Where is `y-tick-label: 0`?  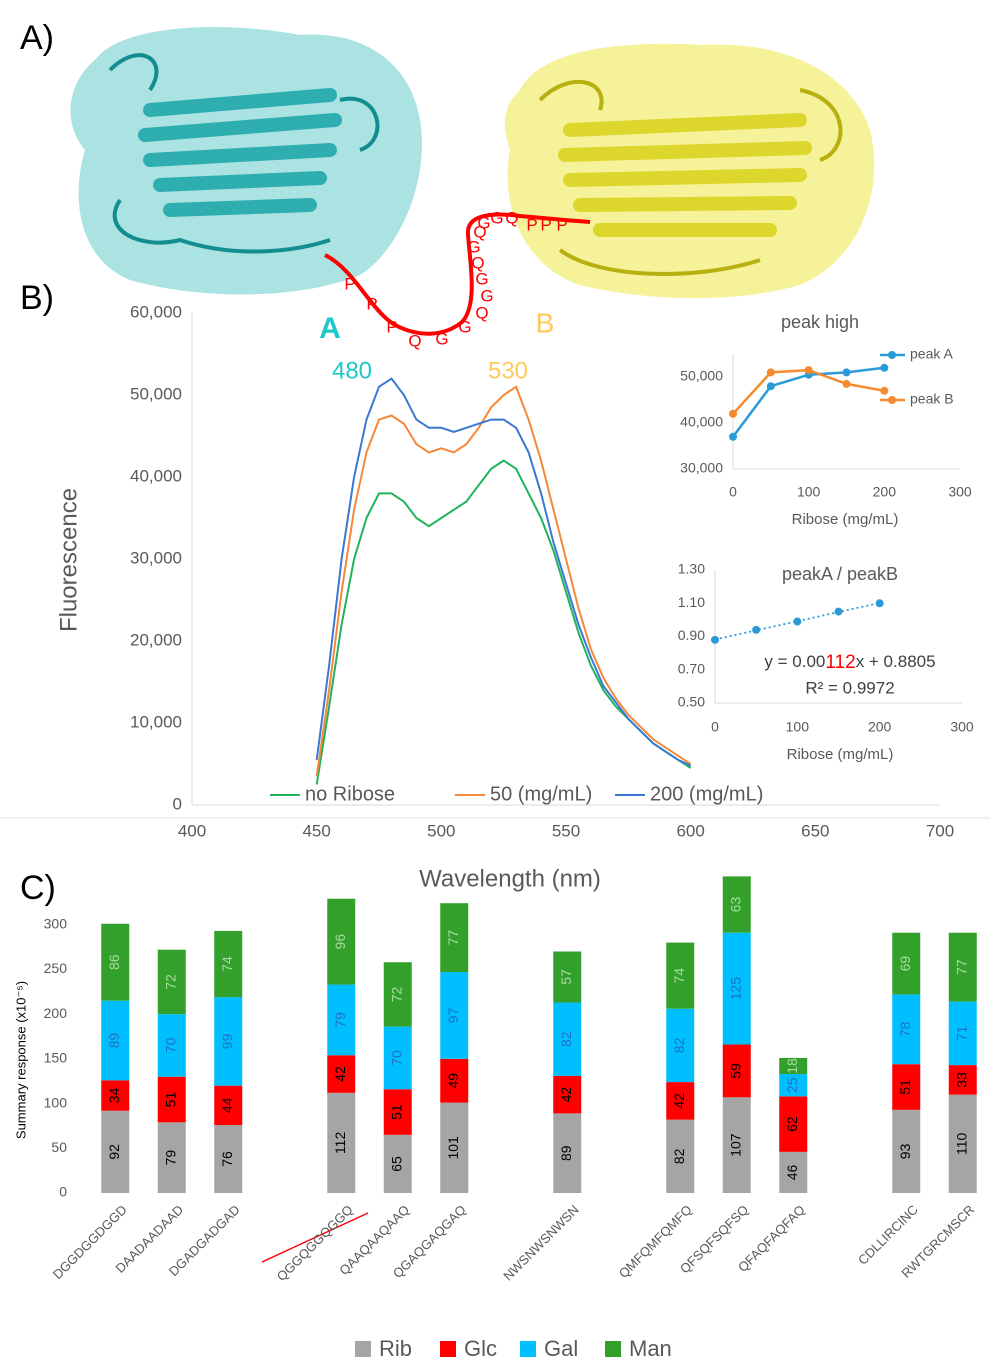
y-tick-label: 0 is located at coordinates (63, 1192).